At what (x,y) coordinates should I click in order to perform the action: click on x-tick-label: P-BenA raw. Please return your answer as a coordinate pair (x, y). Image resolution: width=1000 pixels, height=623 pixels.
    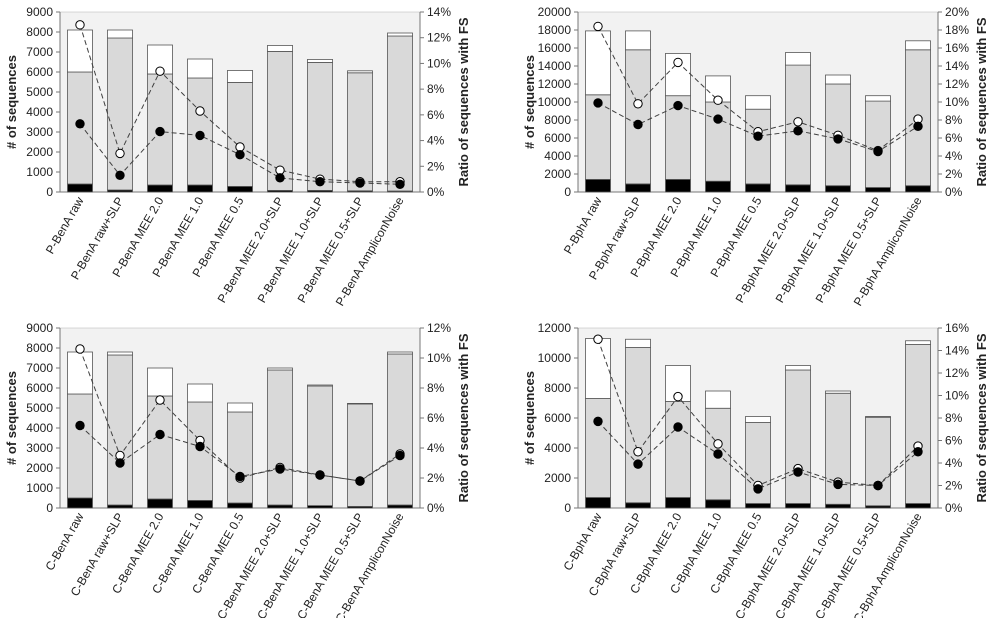
    Looking at the image, I should click on (65, 225).